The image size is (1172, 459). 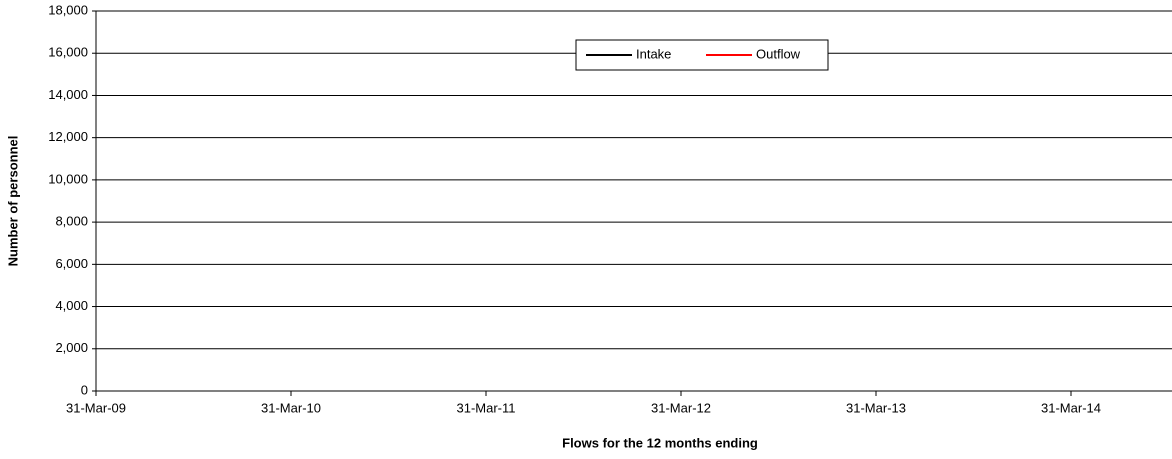 I want to click on x-tick-label: 31-Mar-14, so click(x=1071, y=407).